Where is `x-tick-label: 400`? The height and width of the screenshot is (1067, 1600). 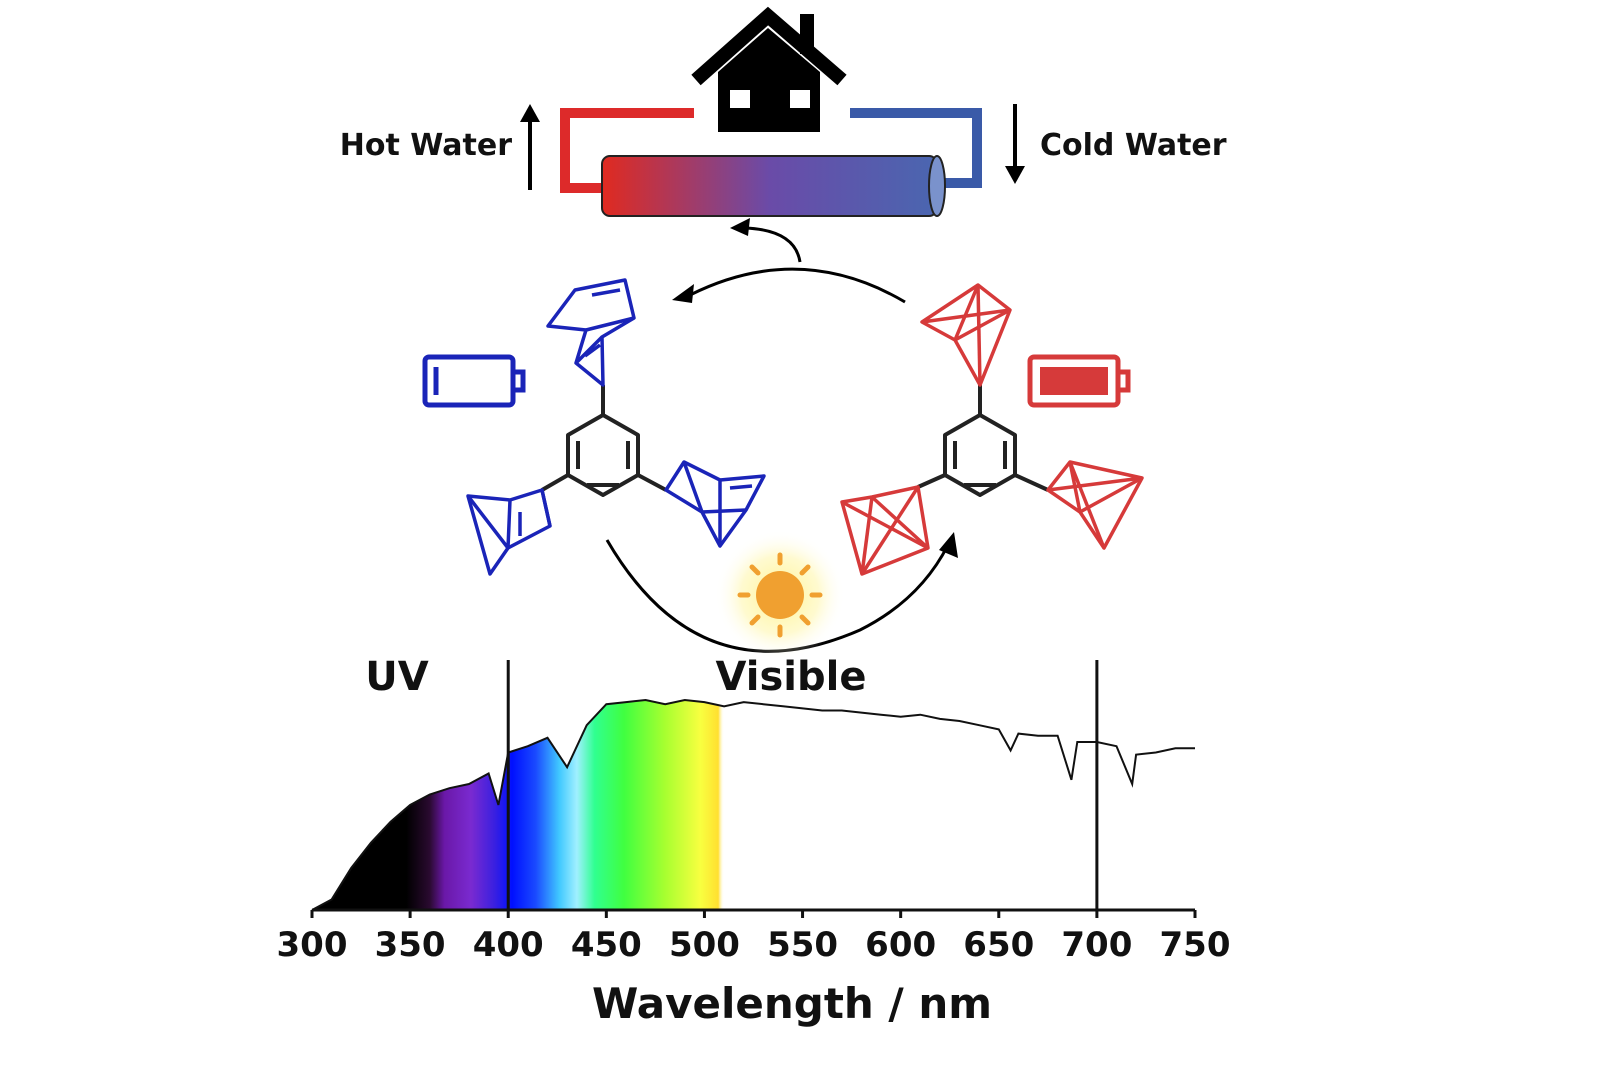
x-tick-label: 400 is located at coordinates (508, 945).